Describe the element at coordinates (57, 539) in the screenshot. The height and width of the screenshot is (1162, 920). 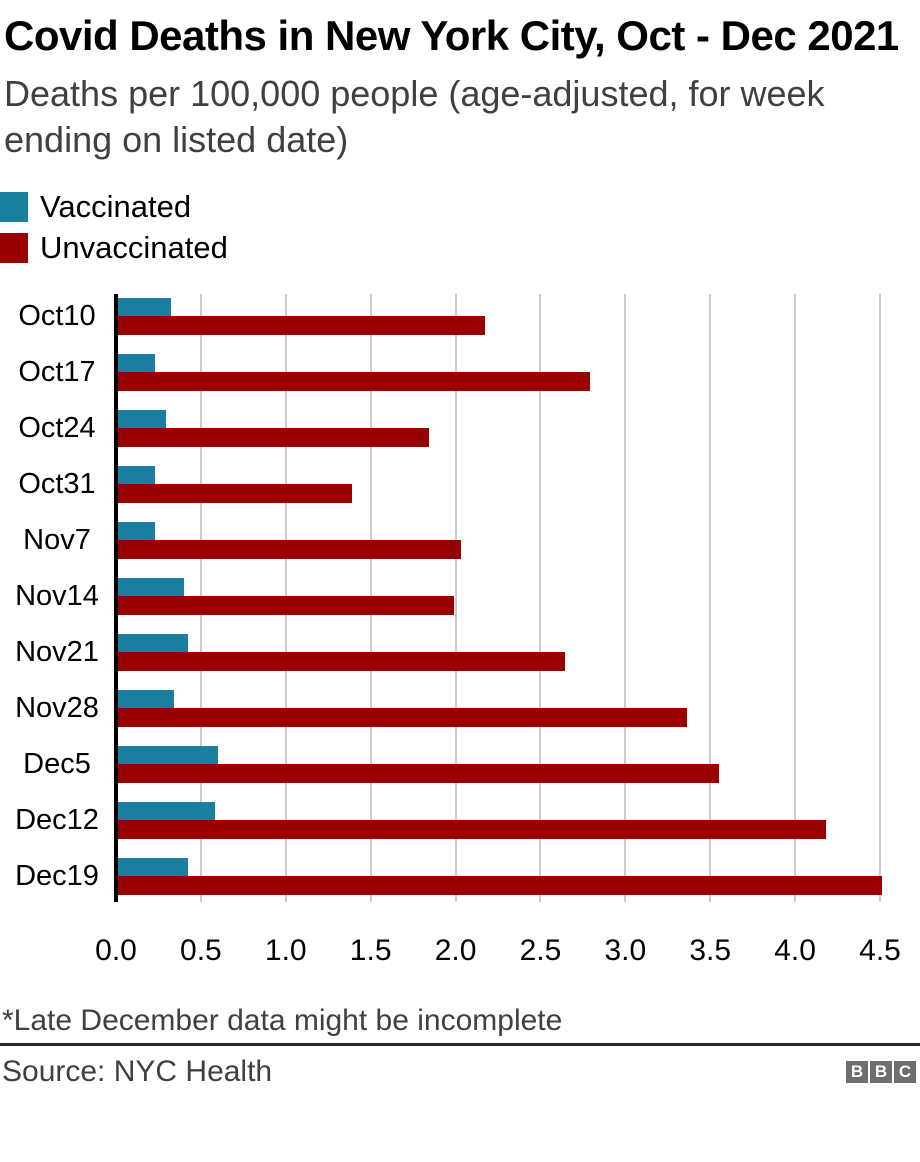
I see `row-label: Nov7` at that location.